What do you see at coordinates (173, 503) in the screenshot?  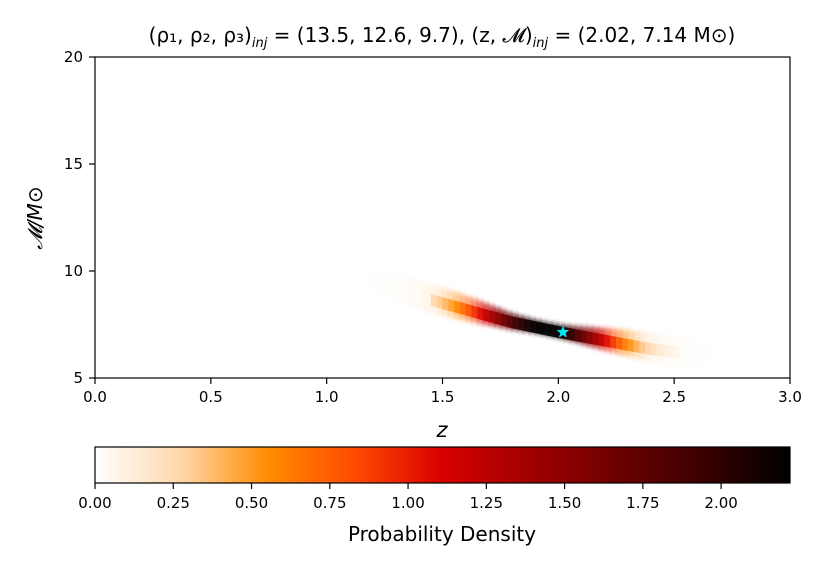 I see `colorbar-tick-label: 0.25` at bounding box center [173, 503].